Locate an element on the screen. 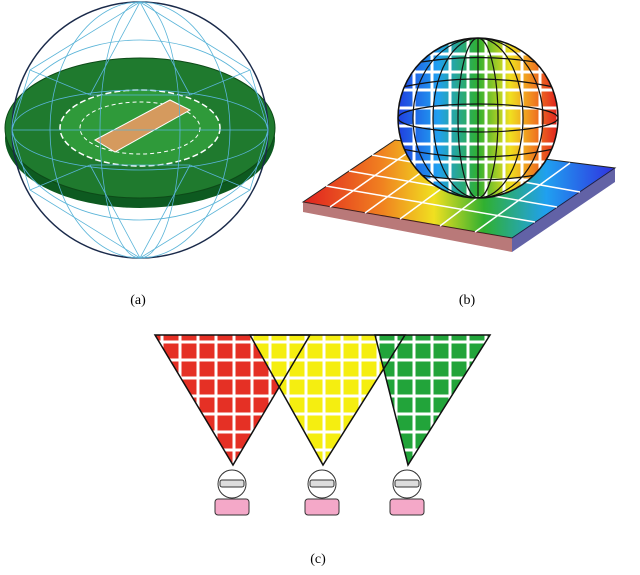 The width and height of the screenshot is (640, 575). panel-label: (b) is located at coordinates (467, 300).